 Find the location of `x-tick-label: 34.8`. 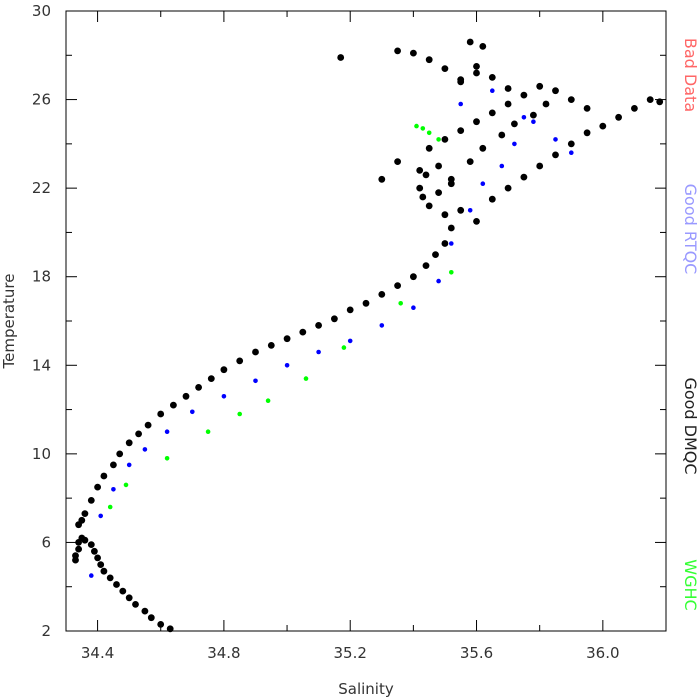

x-tick-label: 34.8 is located at coordinates (223, 653).